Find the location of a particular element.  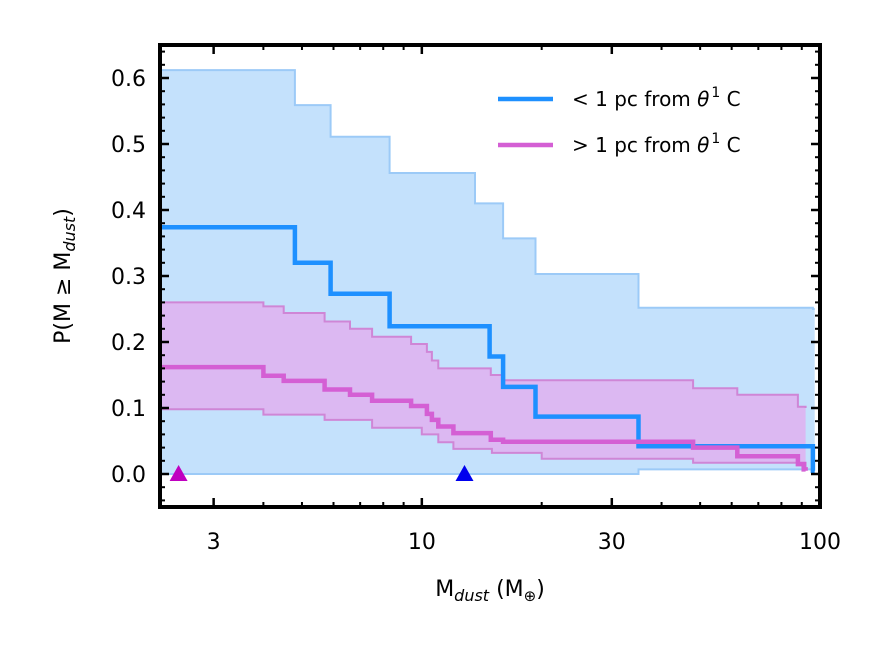

y-tick-label: 0.0 is located at coordinates (128, 475).